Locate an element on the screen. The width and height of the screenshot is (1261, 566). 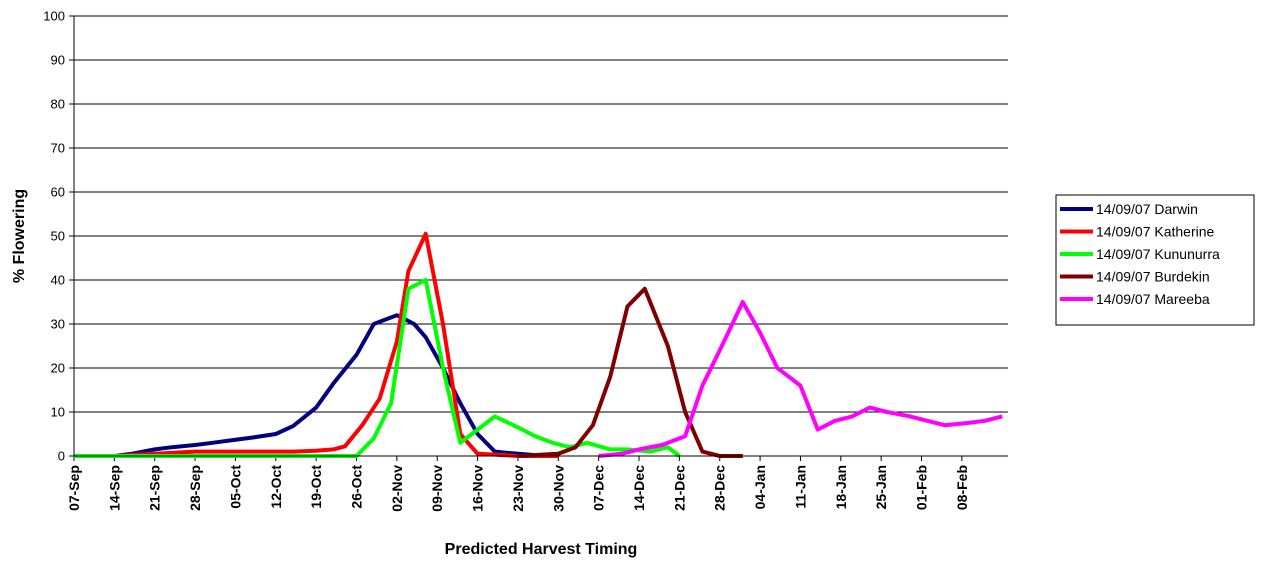
x-tick-label-30-nov: 30-Nov is located at coordinates (558, 488).